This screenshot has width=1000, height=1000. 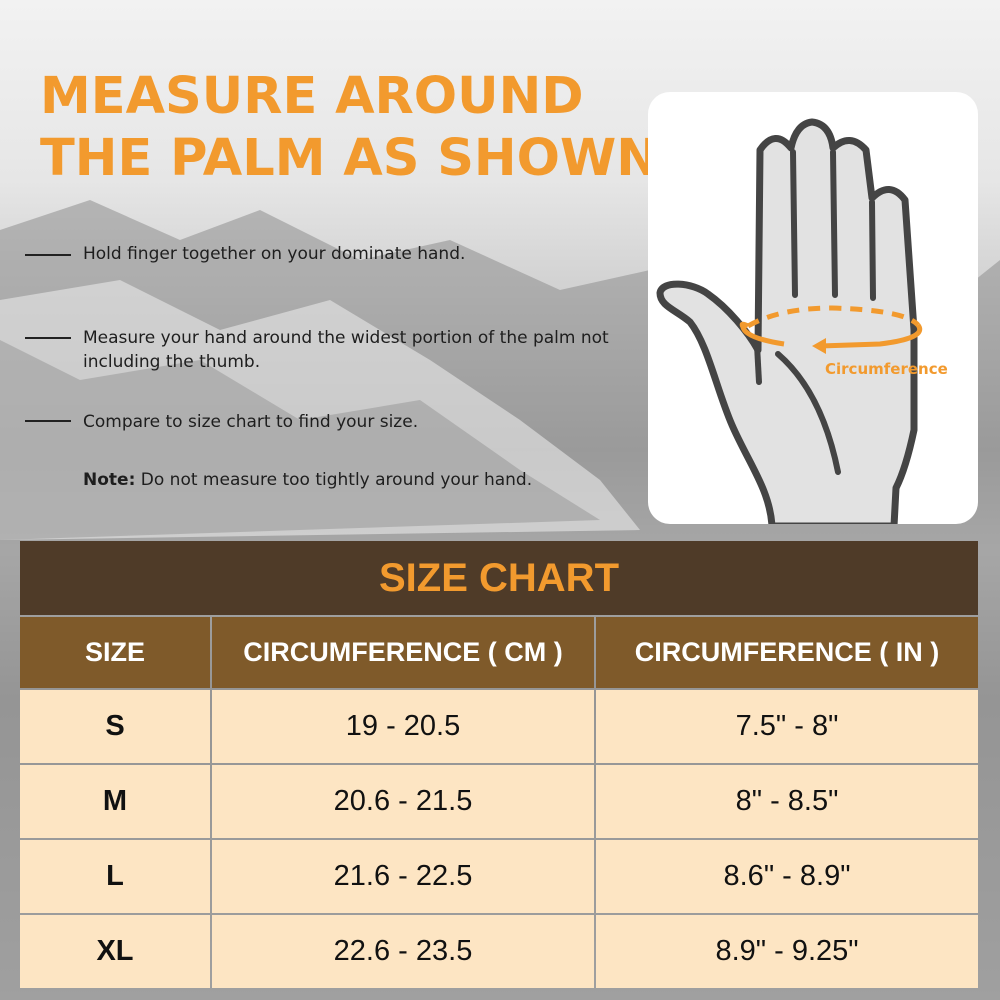 What do you see at coordinates (787, 801) in the screenshot?
I see `in-cell: 8" - 8.5"` at bounding box center [787, 801].